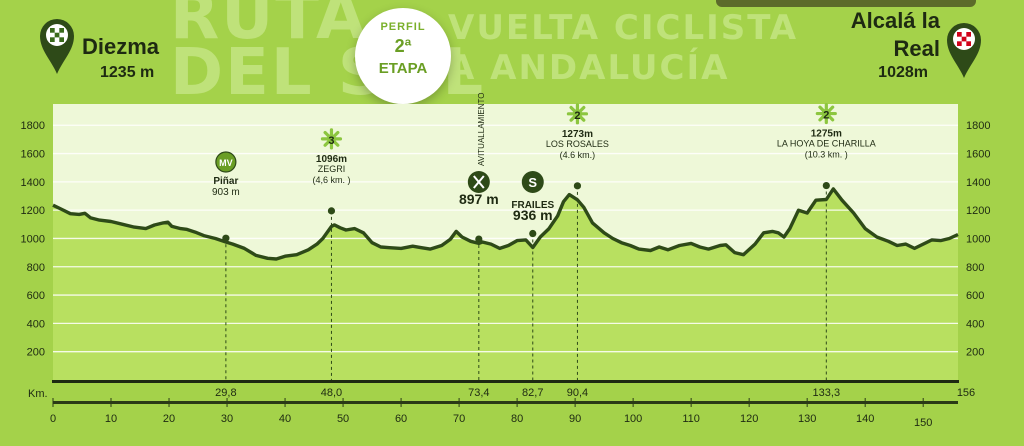  Describe the element at coordinates (403, 27) in the screenshot. I see `badge-perfil: PERFIL` at that location.